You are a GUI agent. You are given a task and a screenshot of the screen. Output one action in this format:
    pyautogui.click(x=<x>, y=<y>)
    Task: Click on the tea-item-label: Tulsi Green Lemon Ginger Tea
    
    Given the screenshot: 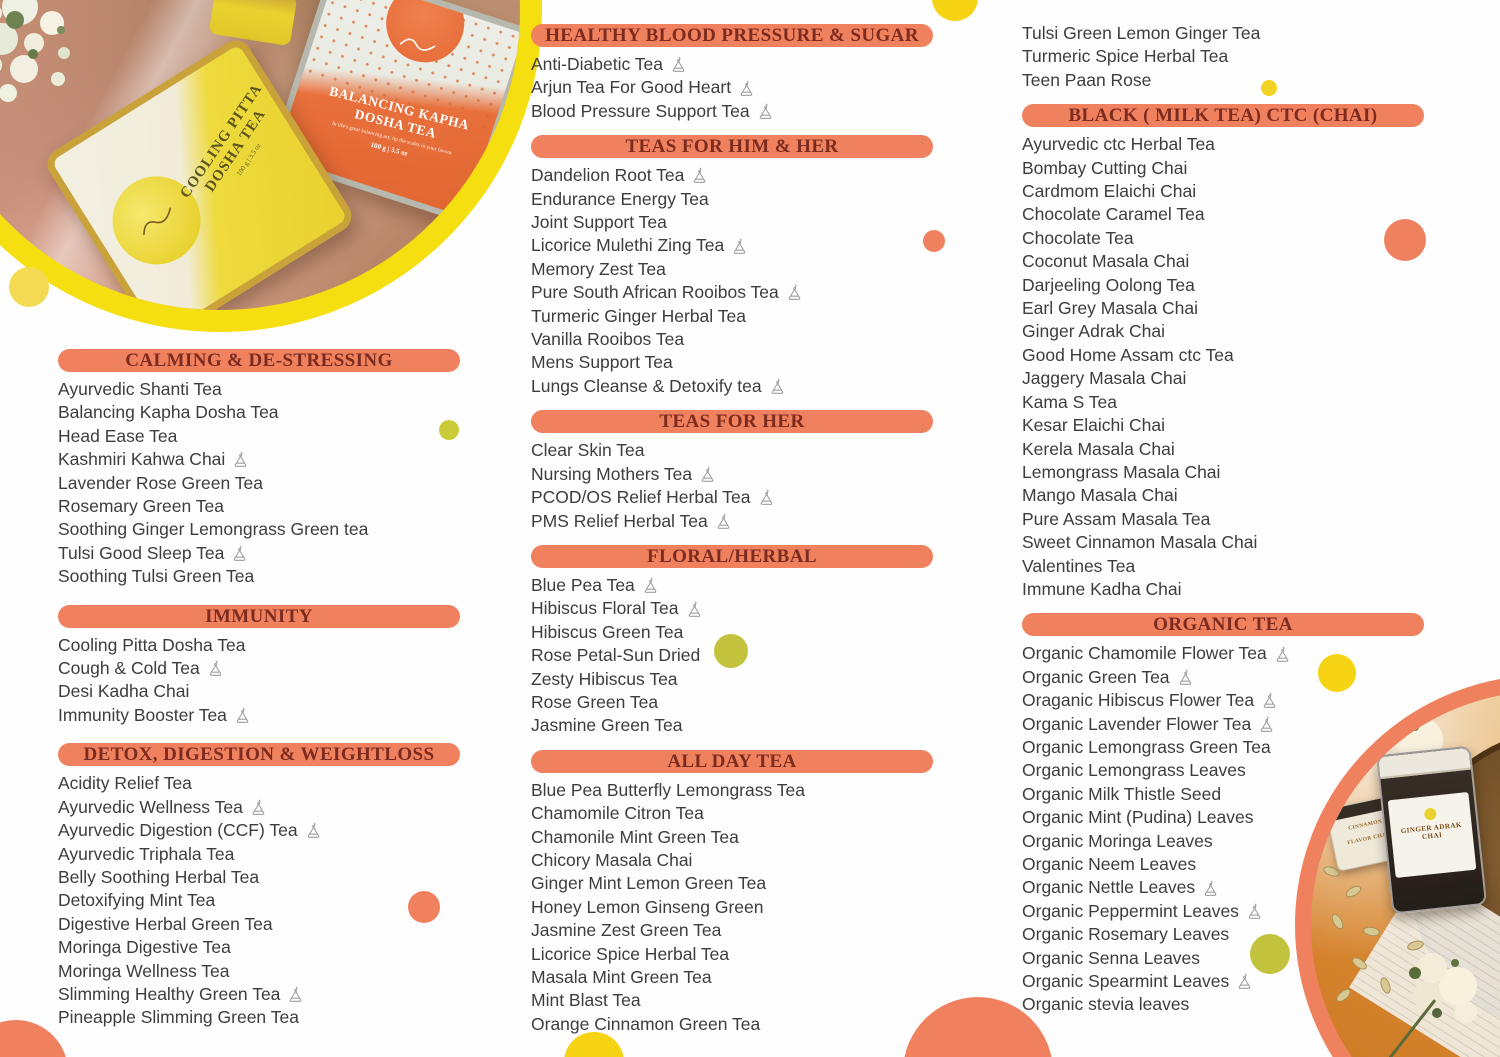 What is the action you would take?
    pyautogui.click(x=1141, y=33)
    